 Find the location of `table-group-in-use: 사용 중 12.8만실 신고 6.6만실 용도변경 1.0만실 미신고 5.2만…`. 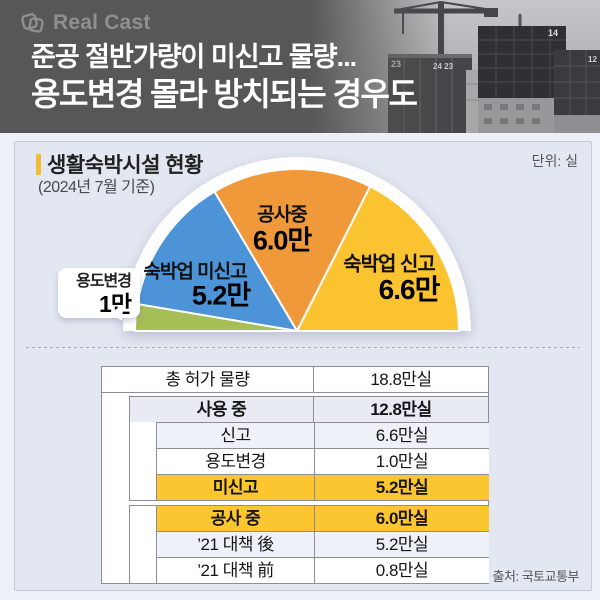

table-group-in-use: 사용 중 12.8만실 신고 6.6만실 용도변경 1.0만실 미신고 5.2만… is located at coordinates (309, 448).